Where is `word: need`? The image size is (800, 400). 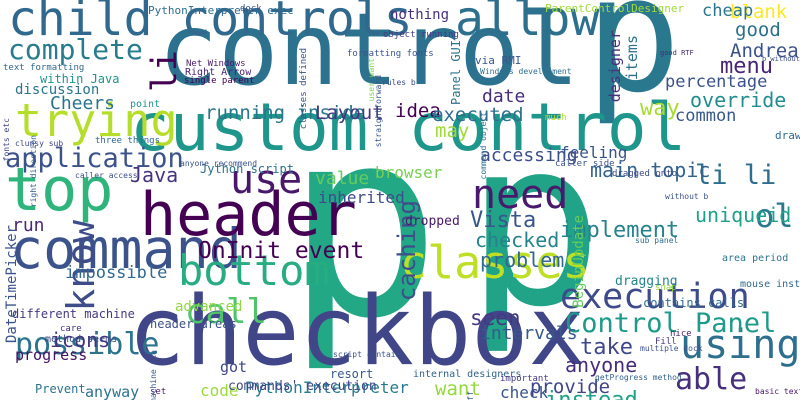 word: need is located at coordinates (520, 195).